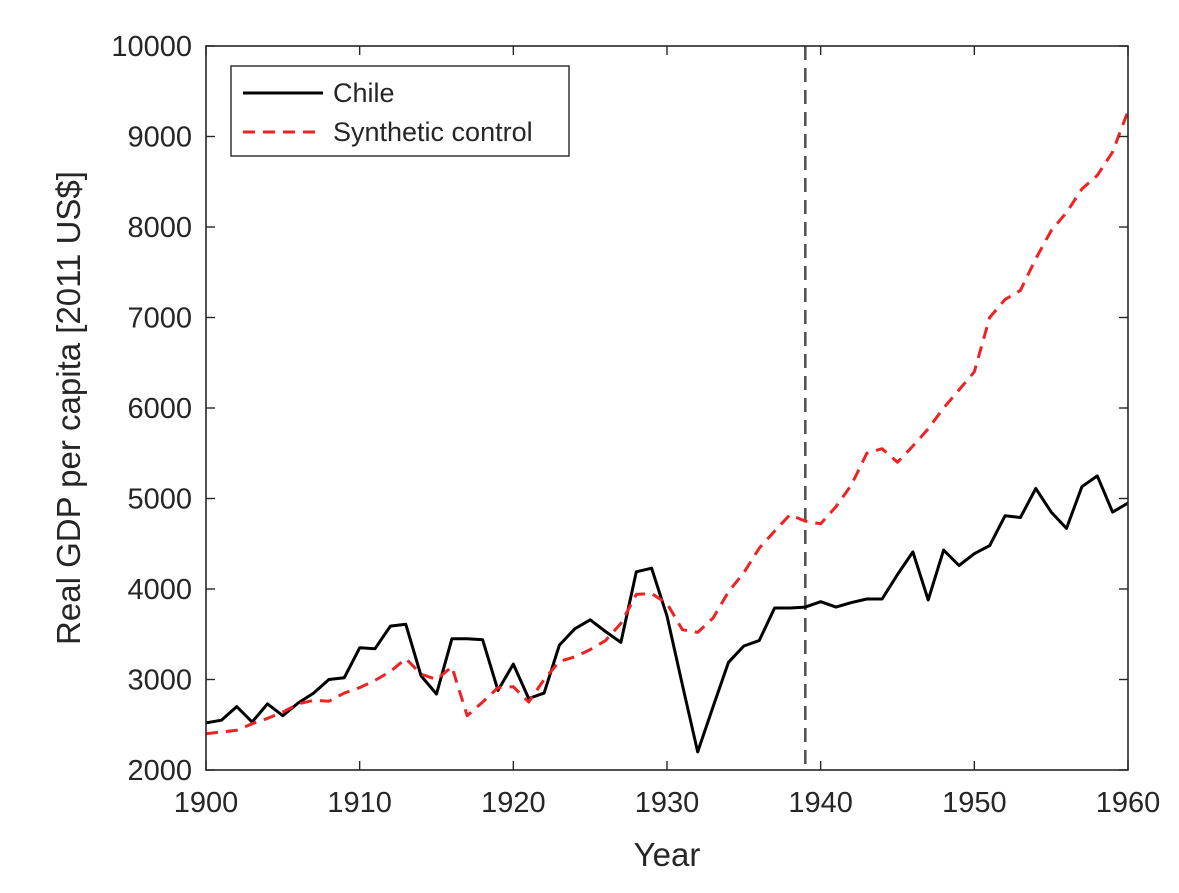  I want to click on x-axis-label: Year, so click(667, 854).